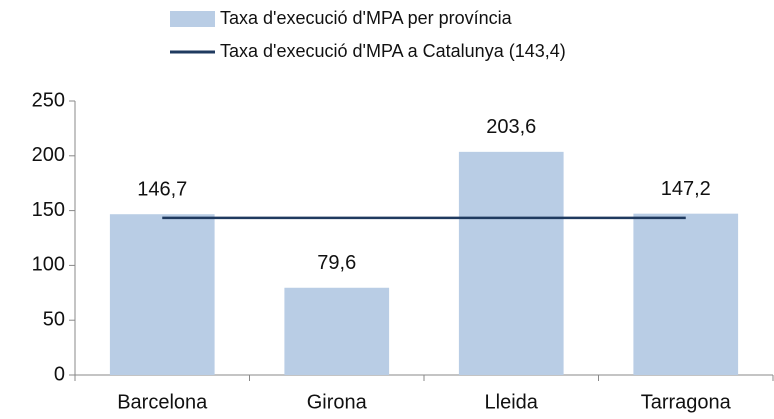 The image size is (774, 419). What do you see at coordinates (512, 402) in the screenshot?
I see `x-tick-label: Lleida` at bounding box center [512, 402].